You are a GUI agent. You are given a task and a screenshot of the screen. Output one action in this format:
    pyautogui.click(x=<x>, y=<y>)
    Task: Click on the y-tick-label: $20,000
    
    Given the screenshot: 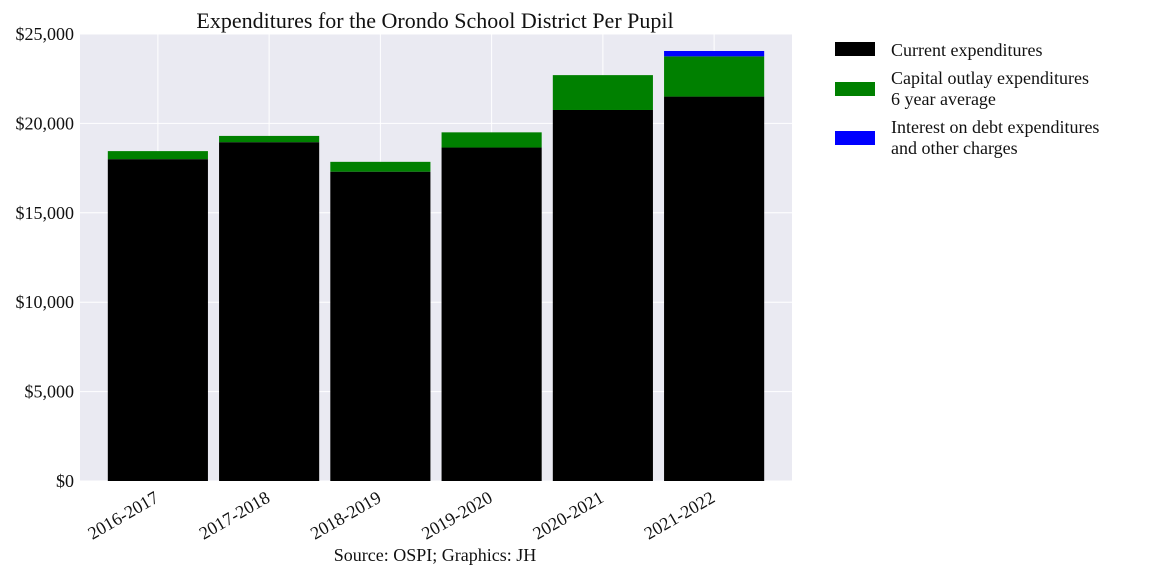 What is the action you would take?
    pyautogui.click(x=45, y=123)
    